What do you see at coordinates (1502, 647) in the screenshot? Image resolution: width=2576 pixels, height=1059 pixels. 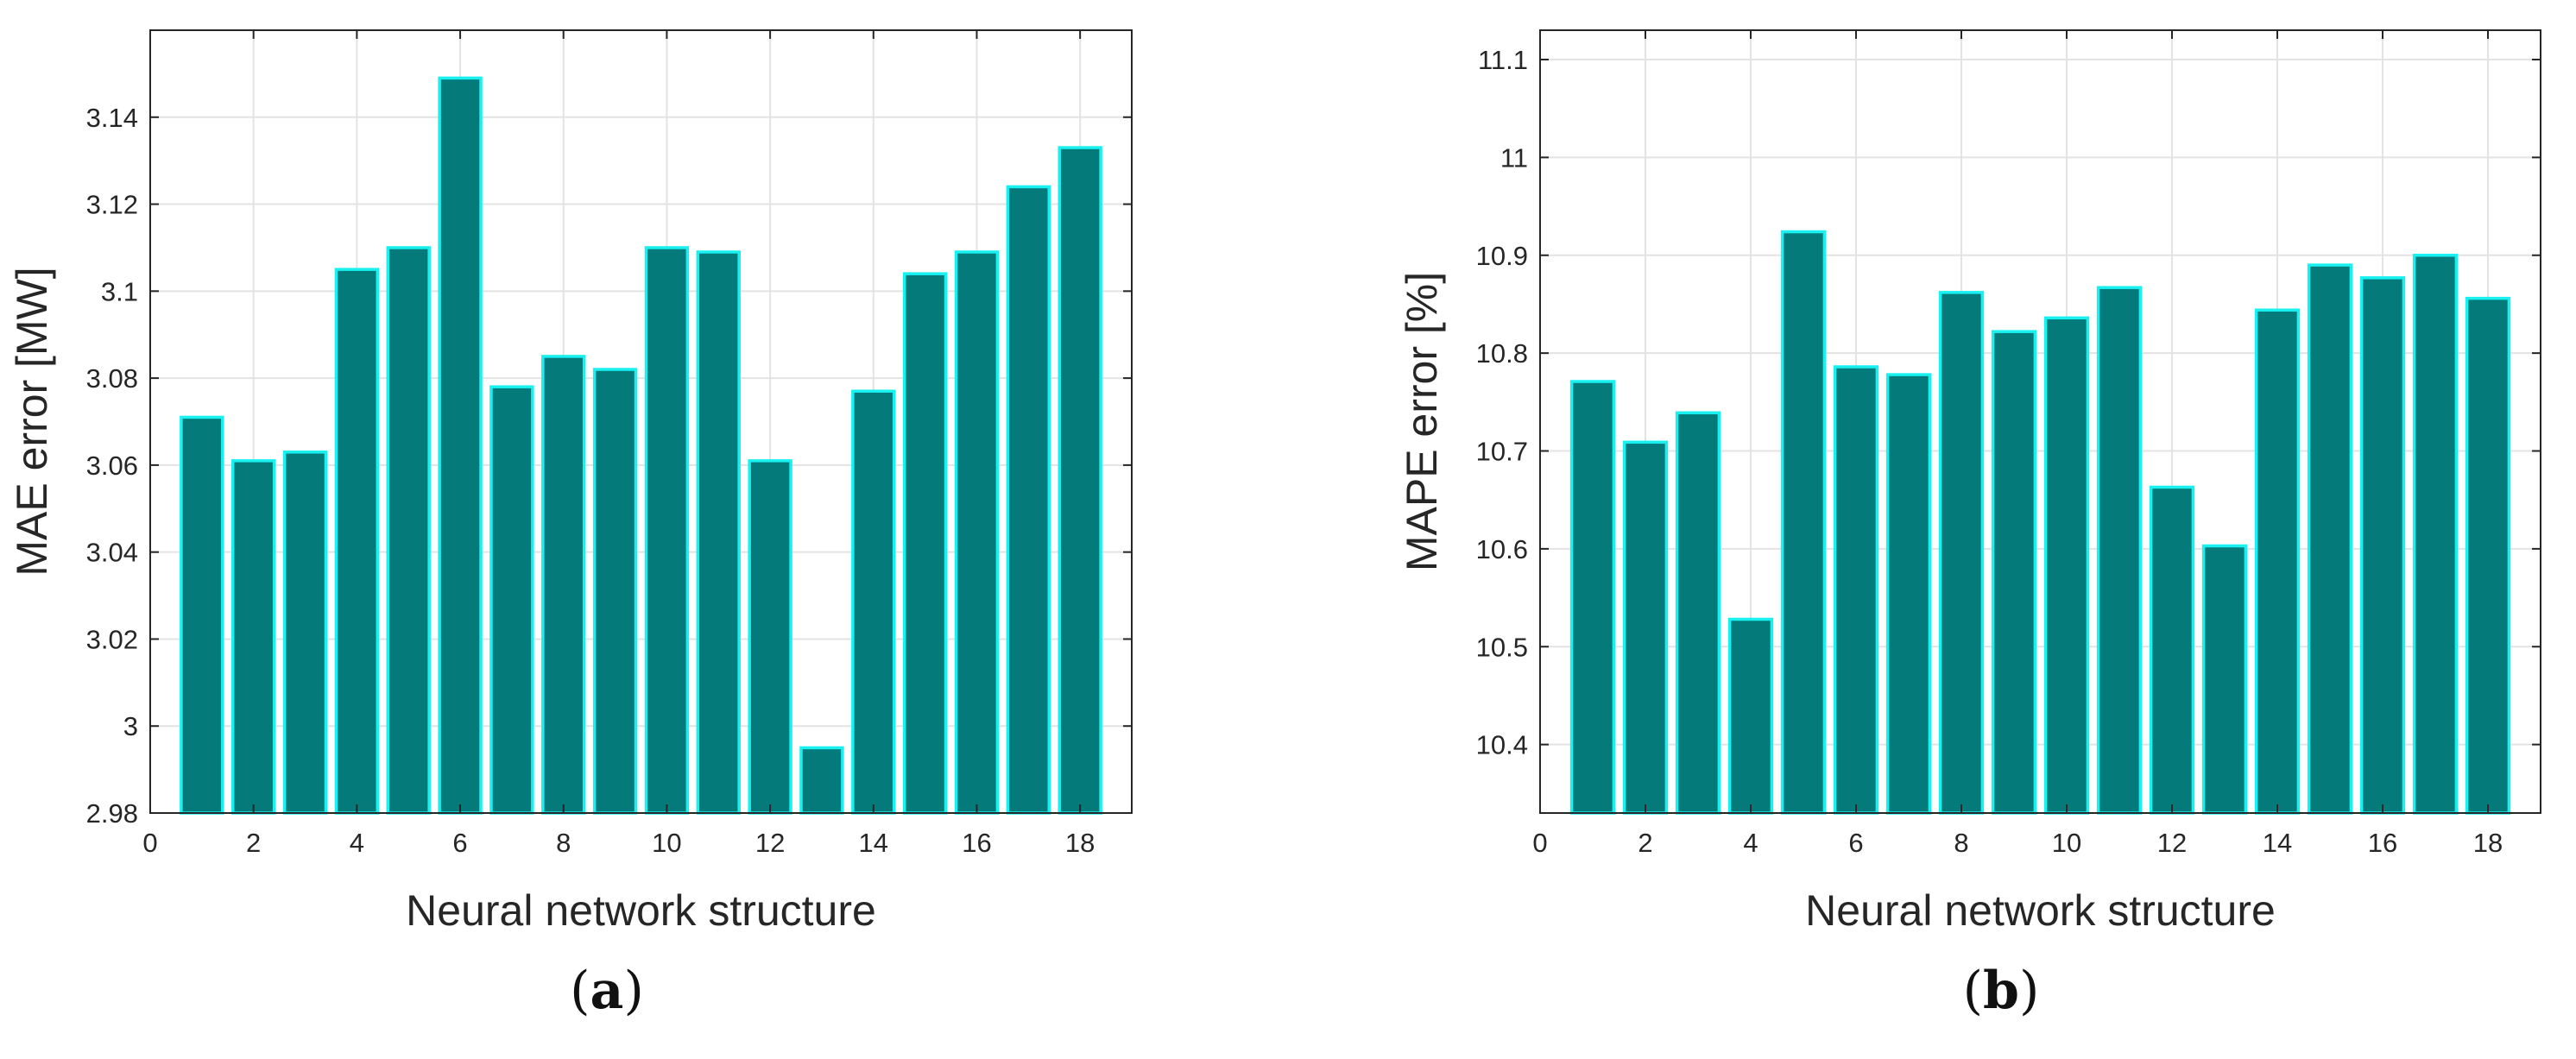 I see `y-tick-label: 10.5` at bounding box center [1502, 647].